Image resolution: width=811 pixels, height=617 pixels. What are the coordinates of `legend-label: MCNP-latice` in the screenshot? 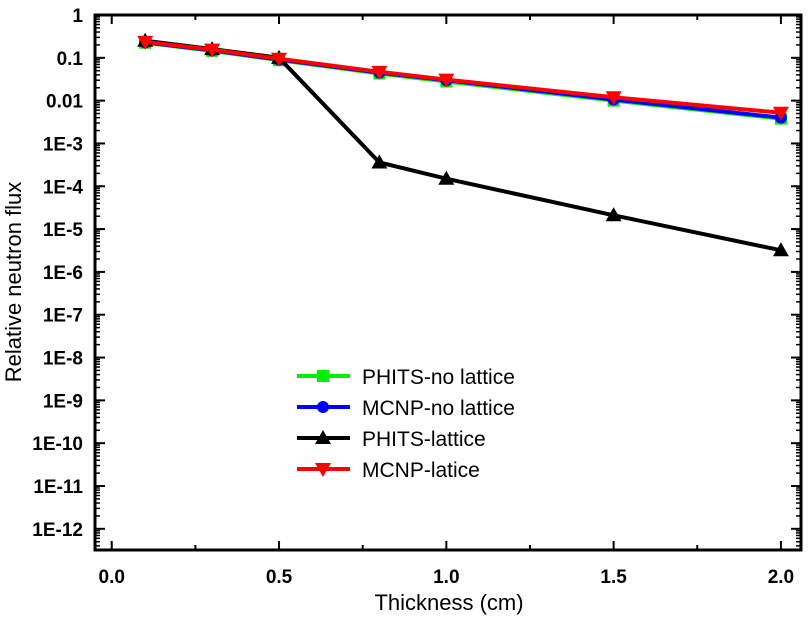 It's located at (421, 470).